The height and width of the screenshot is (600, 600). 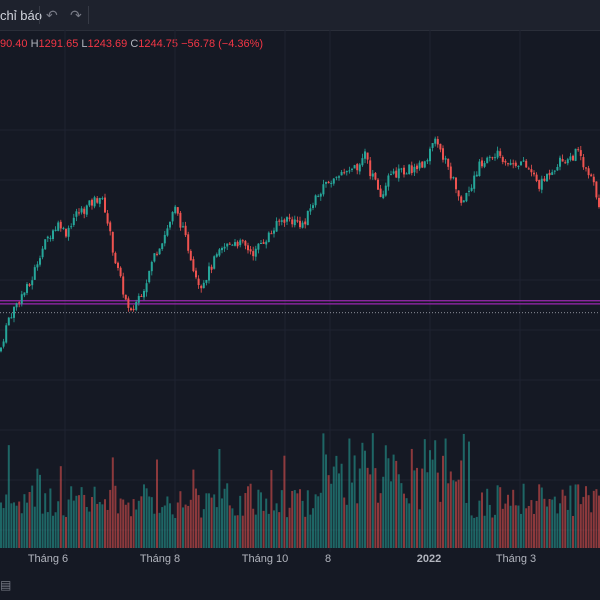 What do you see at coordinates (222, 44) in the screenshot?
I see `change-value: −56.78 (−4.36%)` at bounding box center [222, 44].